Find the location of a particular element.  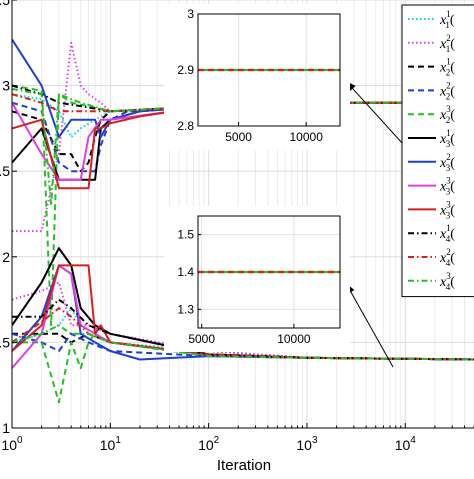

x-axis-label: Iteration is located at coordinates (244, 465).